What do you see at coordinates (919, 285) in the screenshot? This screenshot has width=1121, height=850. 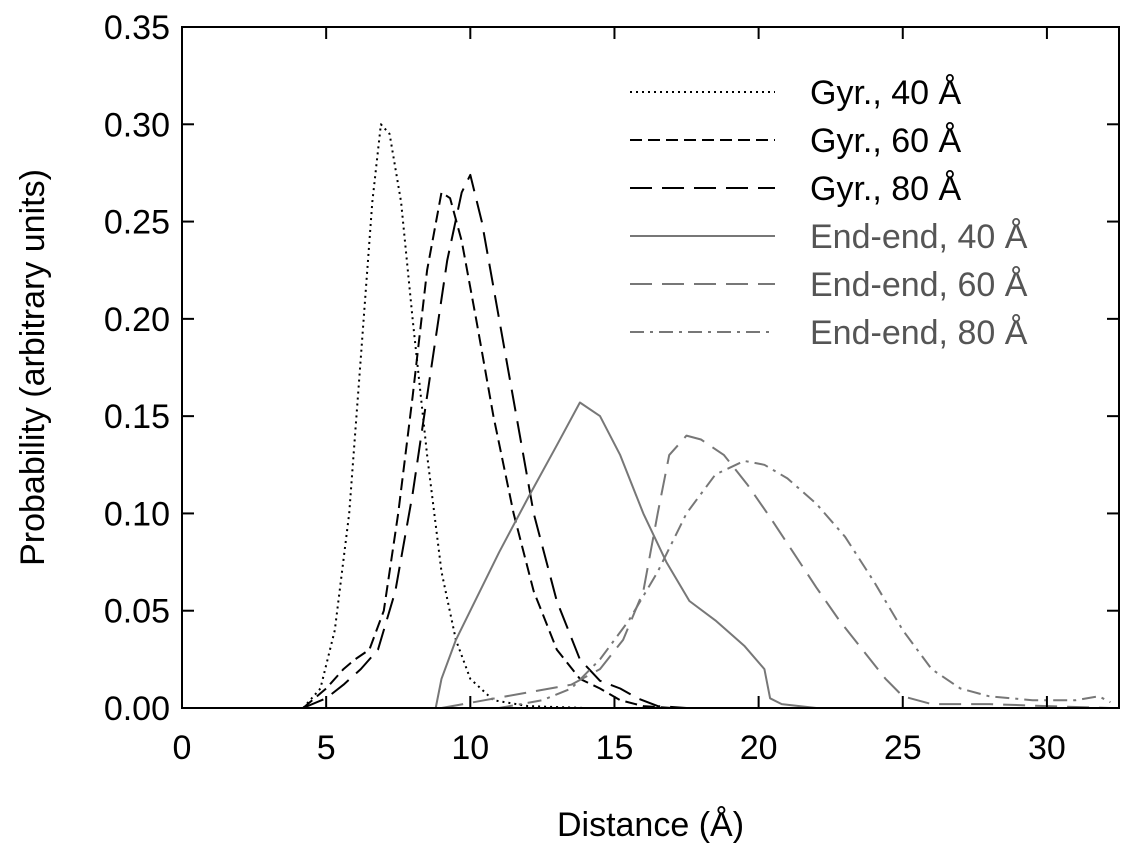 I see `legend-label-5: End-end, 60 Å` at bounding box center [919, 285].